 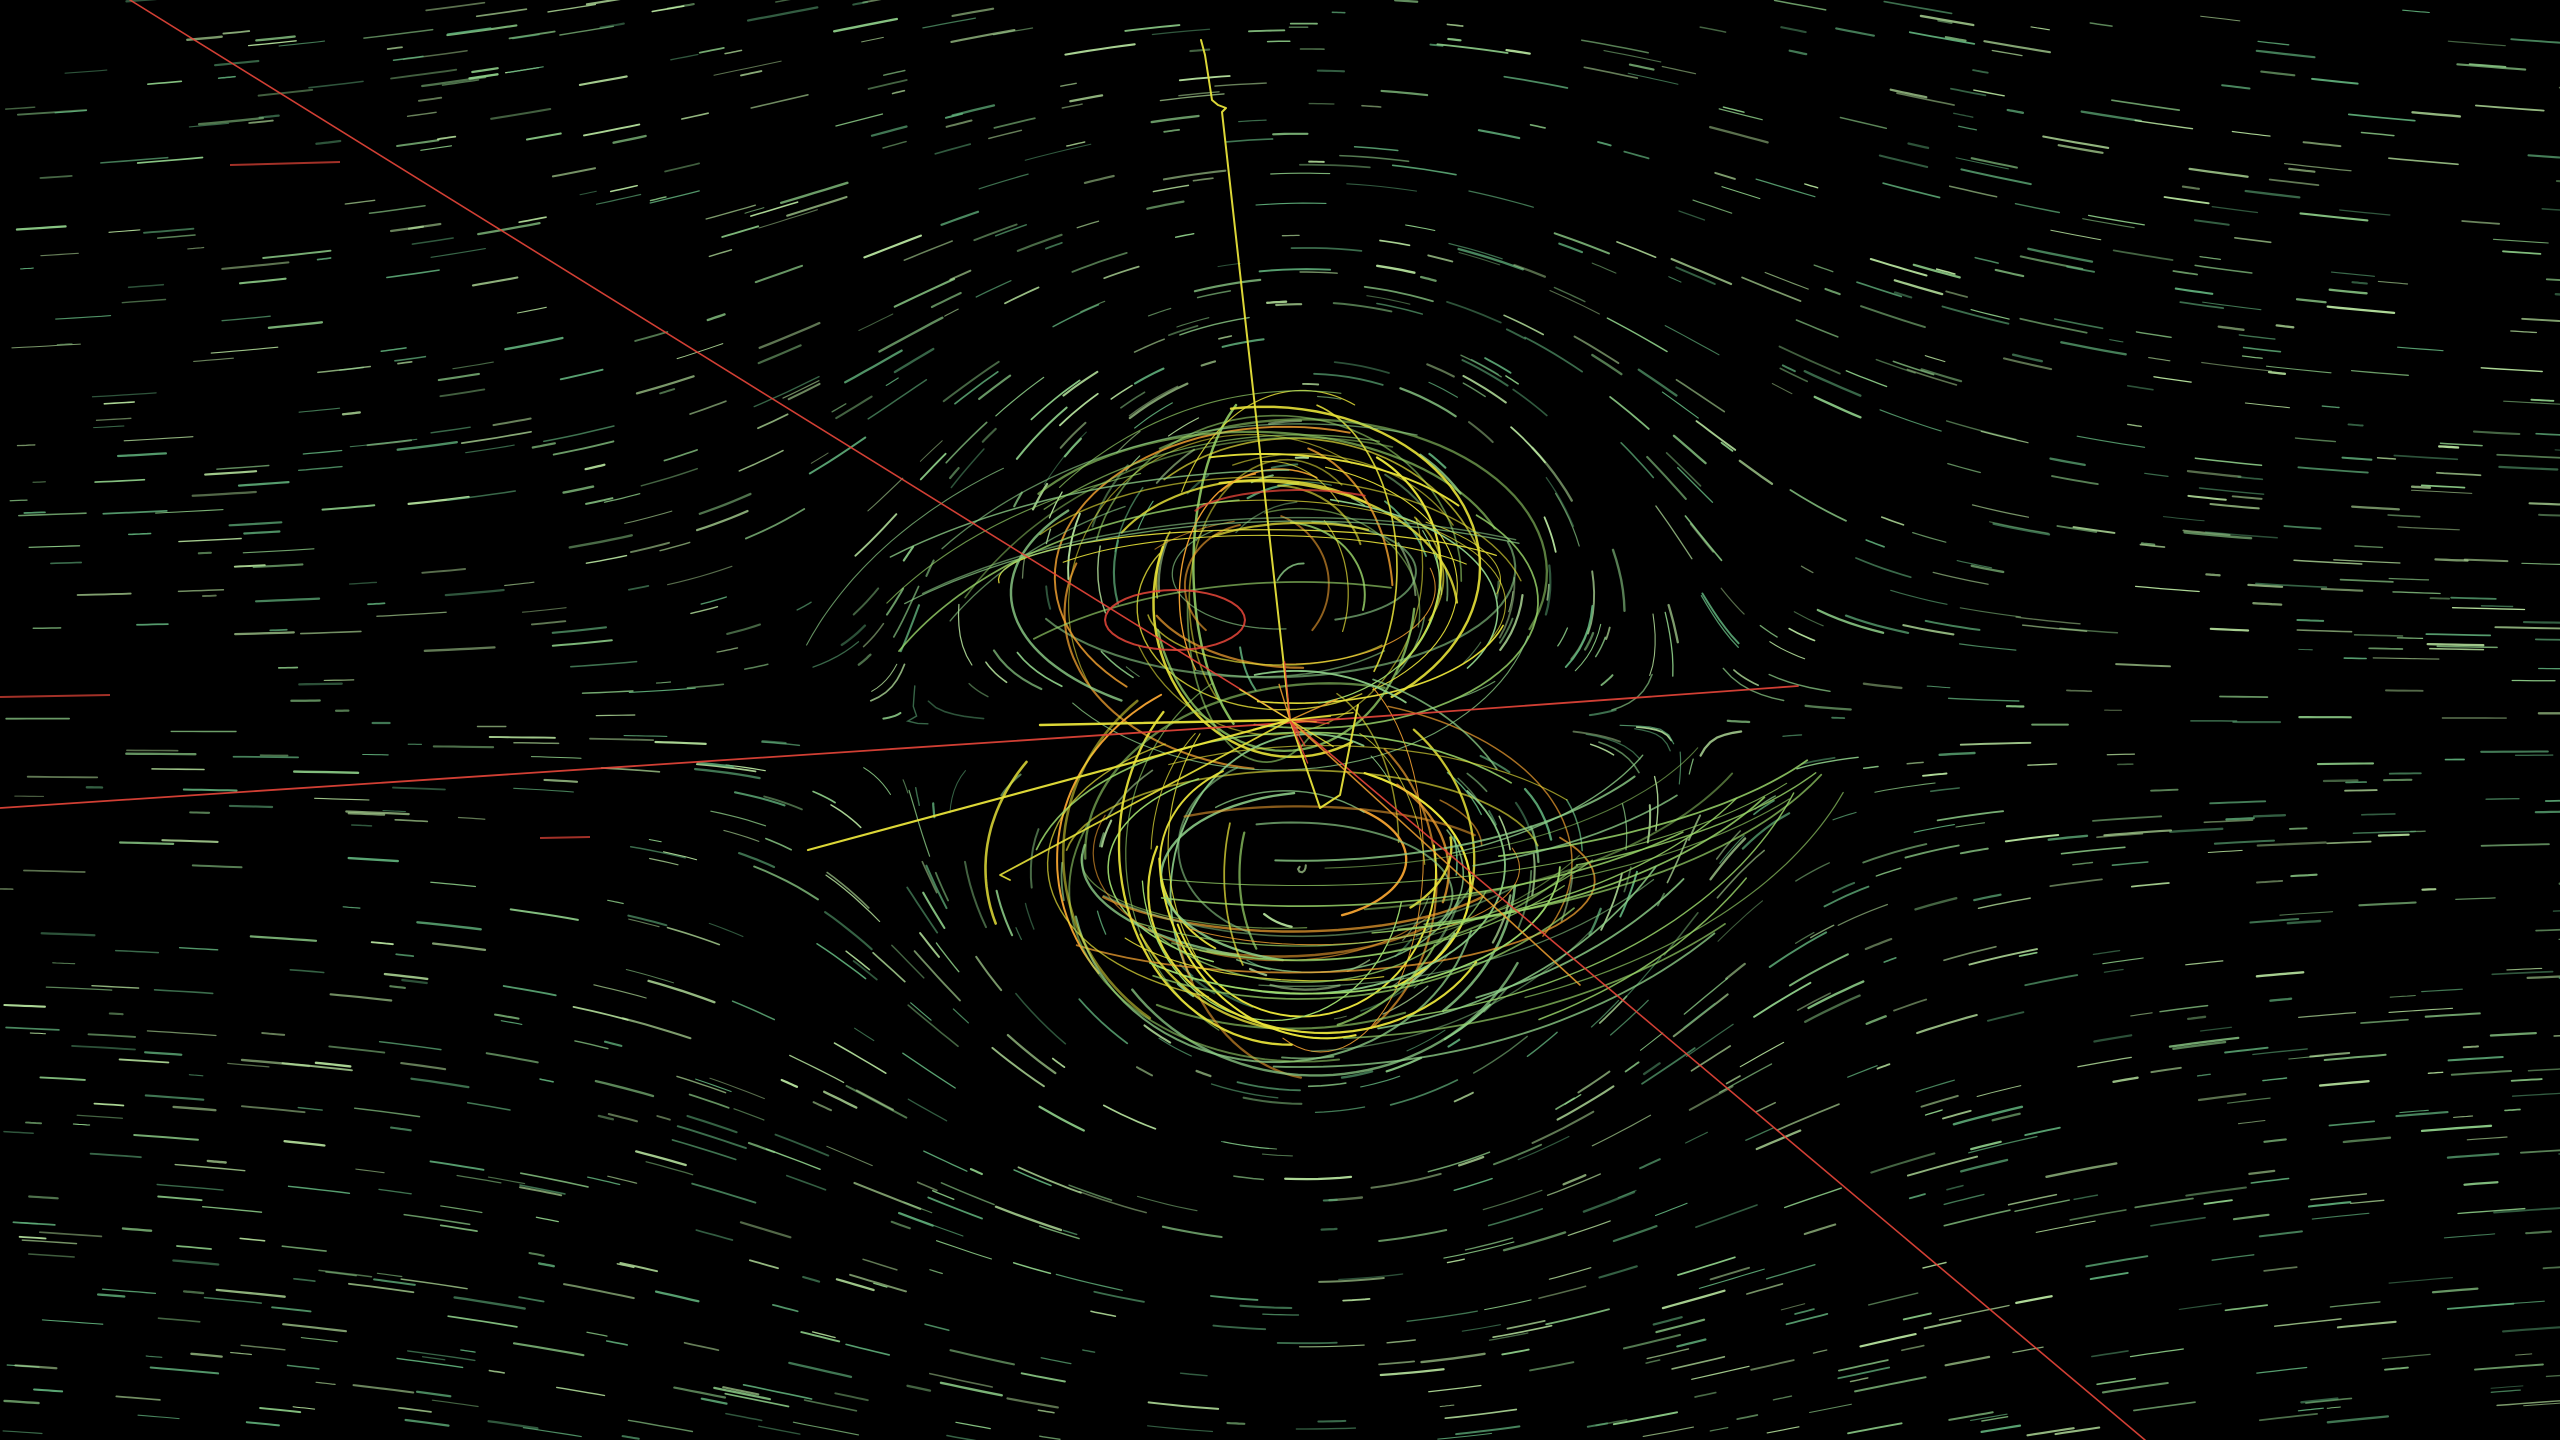 What do you see at coordinates (1435, 852) in the screenshot?
I see `orange-trace-lower-right` at bounding box center [1435, 852].